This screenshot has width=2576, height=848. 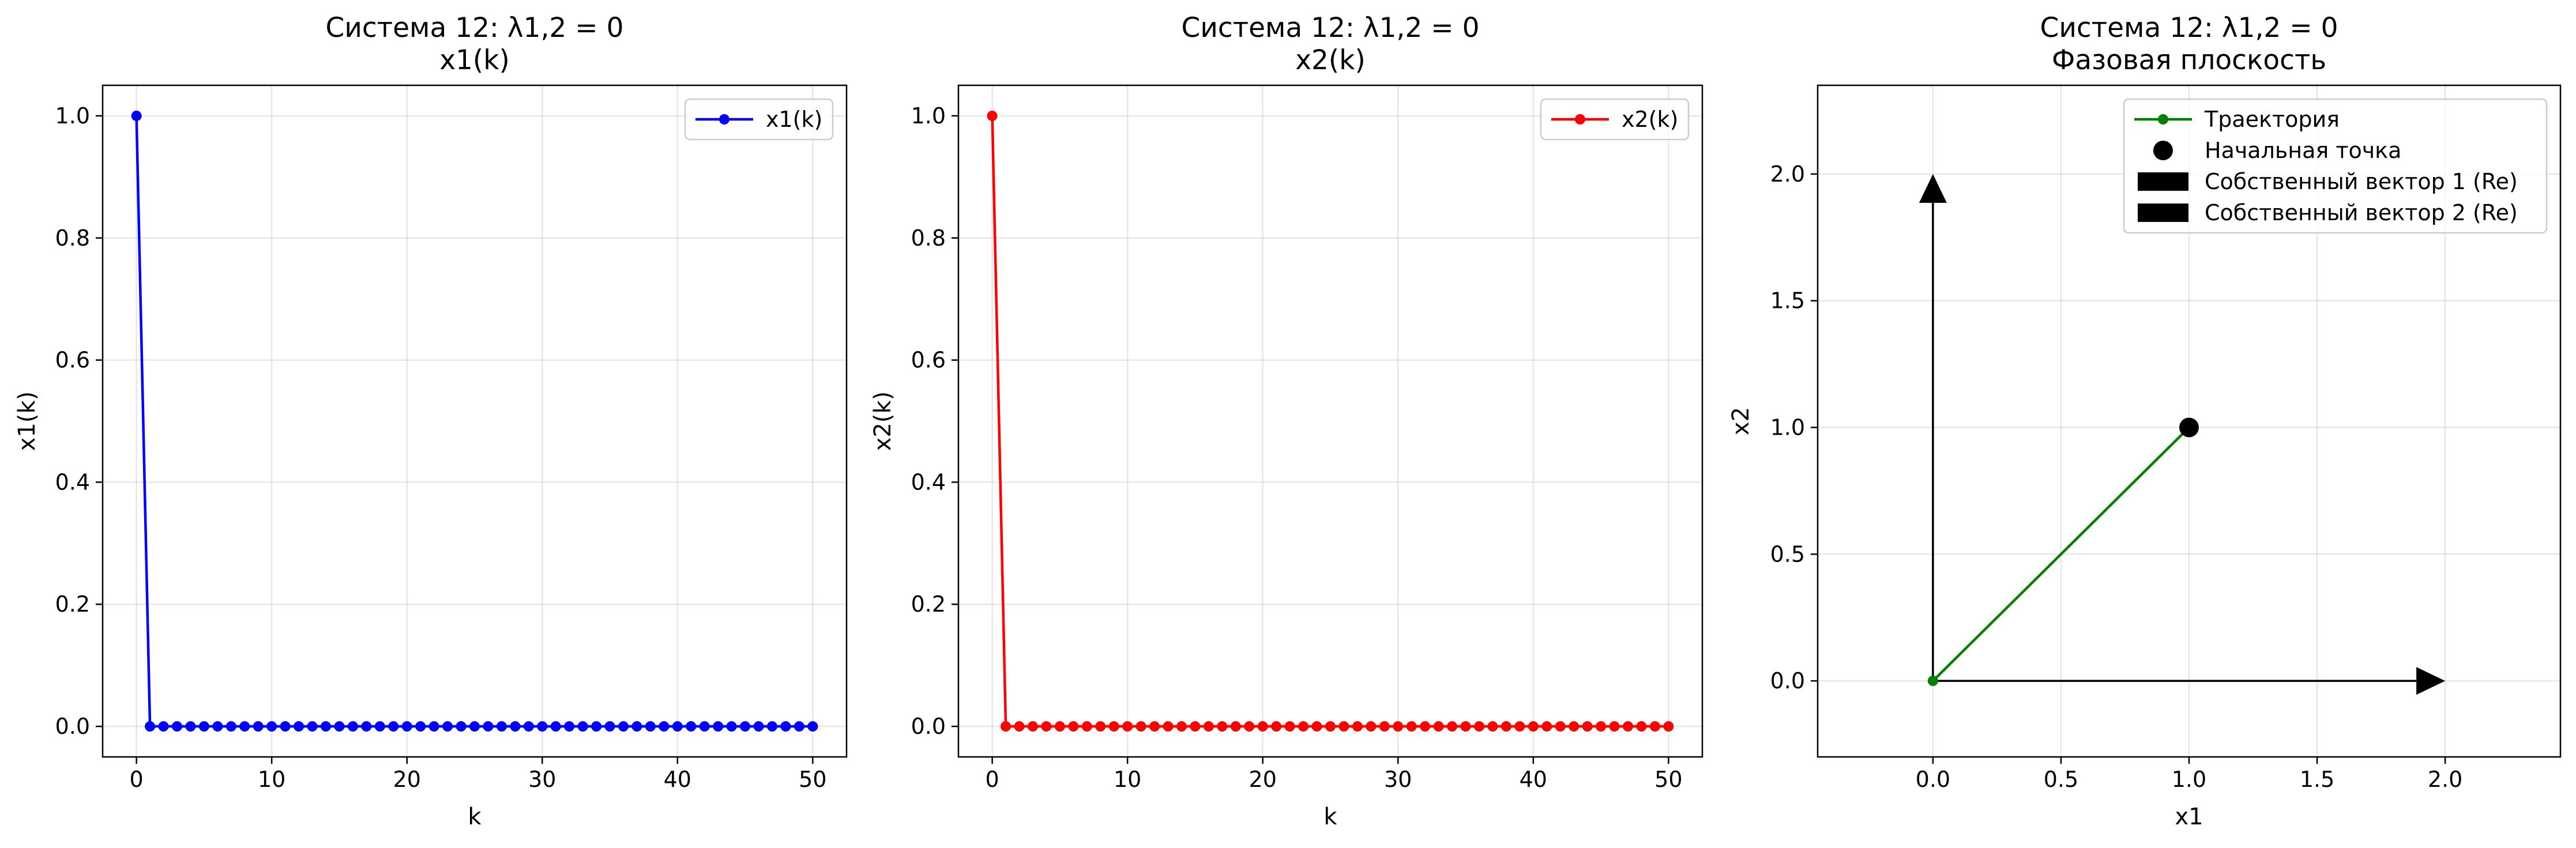 I want to click on x-tick-label: 20, so click(x=1263, y=780).